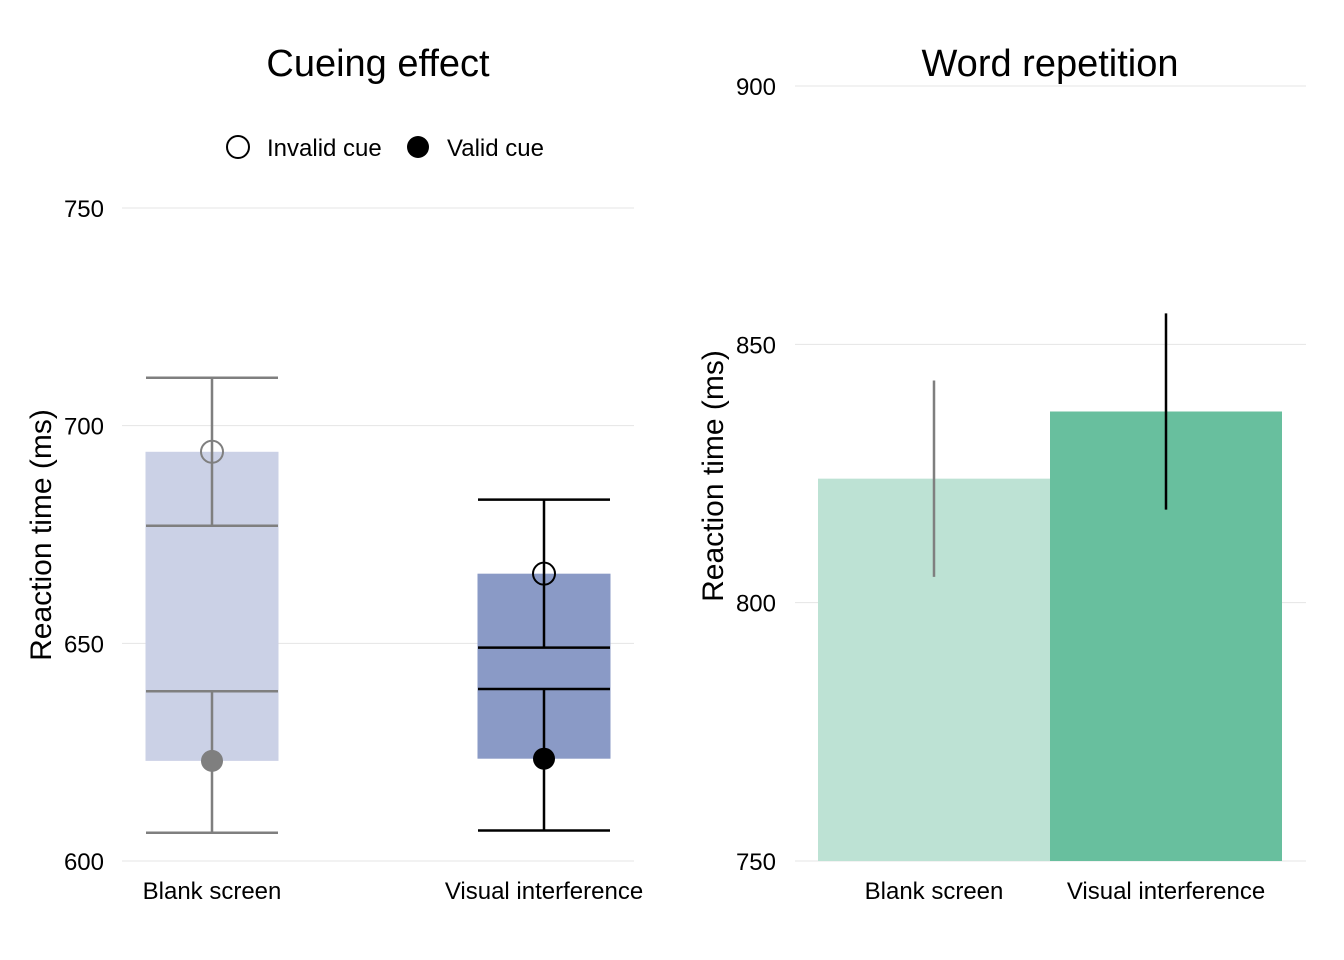  I want to click on cueing-bars, so click(378, 606).